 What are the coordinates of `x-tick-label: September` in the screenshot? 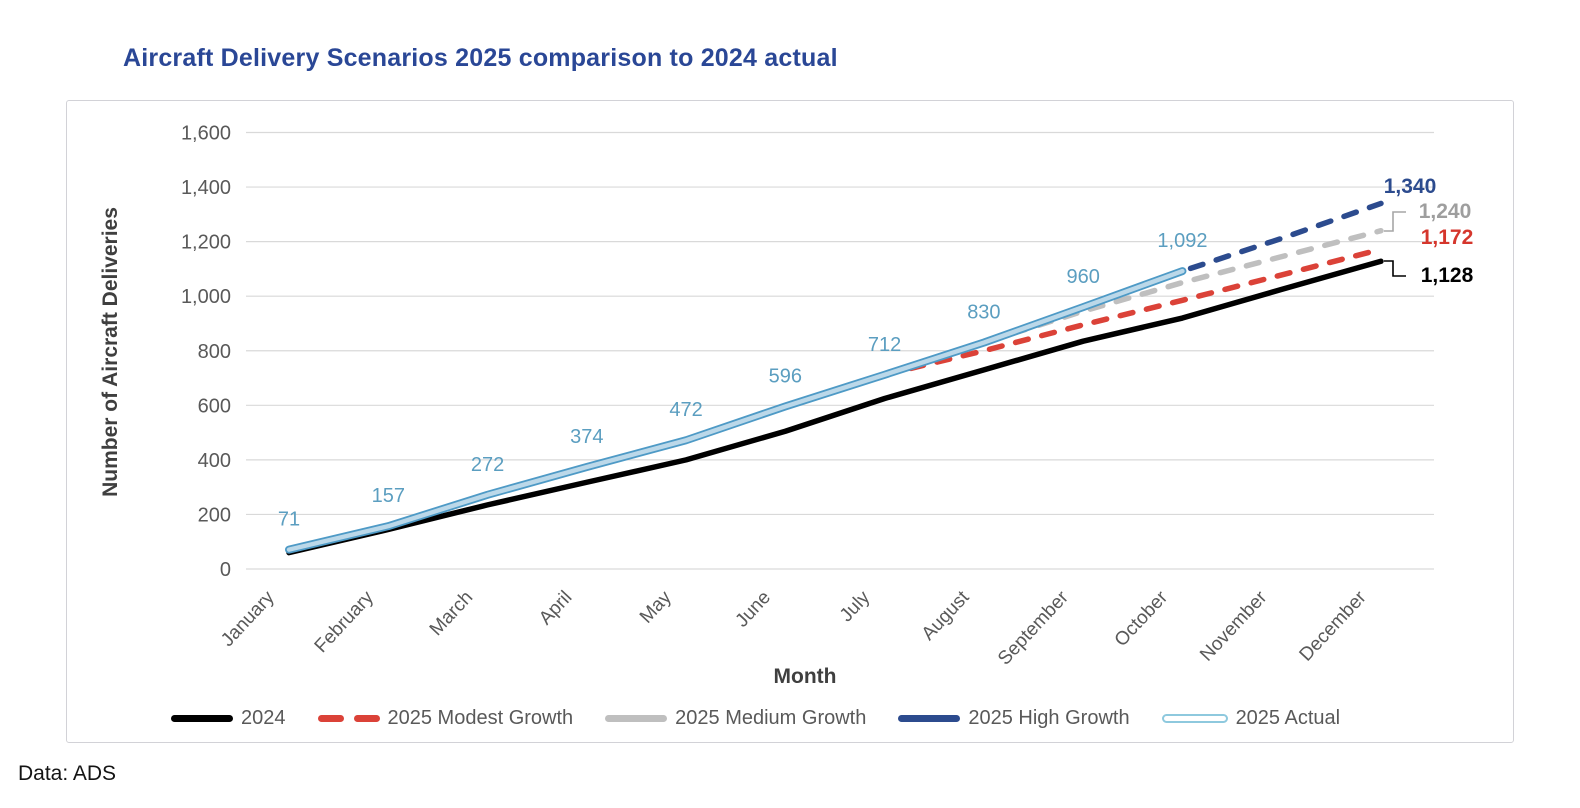 It's located at (1033, 628).